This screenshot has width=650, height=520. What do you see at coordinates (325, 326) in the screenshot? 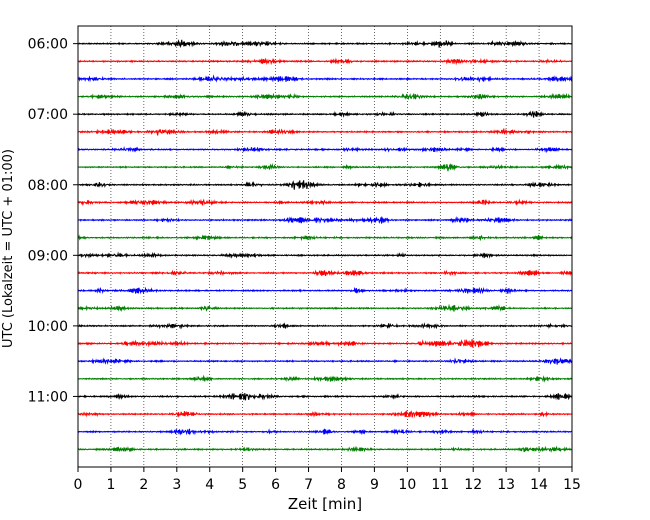
I see `trace-10:00` at bounding box center [325, 326].